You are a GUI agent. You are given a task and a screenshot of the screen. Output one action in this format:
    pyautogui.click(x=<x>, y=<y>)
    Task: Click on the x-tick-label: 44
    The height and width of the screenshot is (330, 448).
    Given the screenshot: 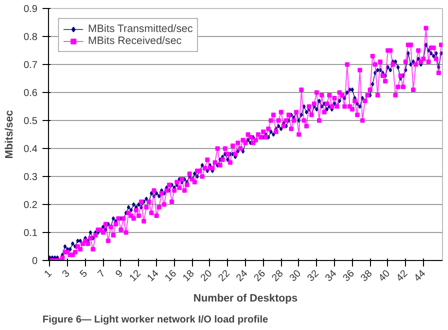 What is the action you would take?
    pyautogui.click(x=420, y=276)
    